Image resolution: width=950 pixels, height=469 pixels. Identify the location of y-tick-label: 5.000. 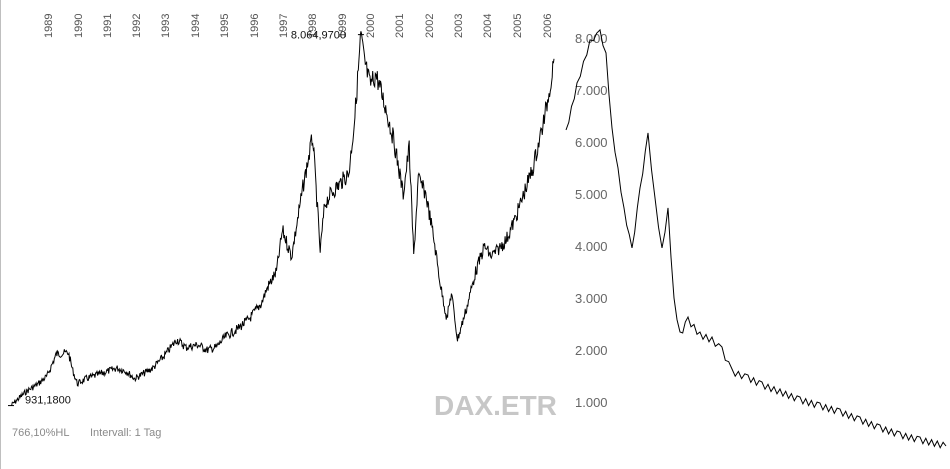
(591, 194).